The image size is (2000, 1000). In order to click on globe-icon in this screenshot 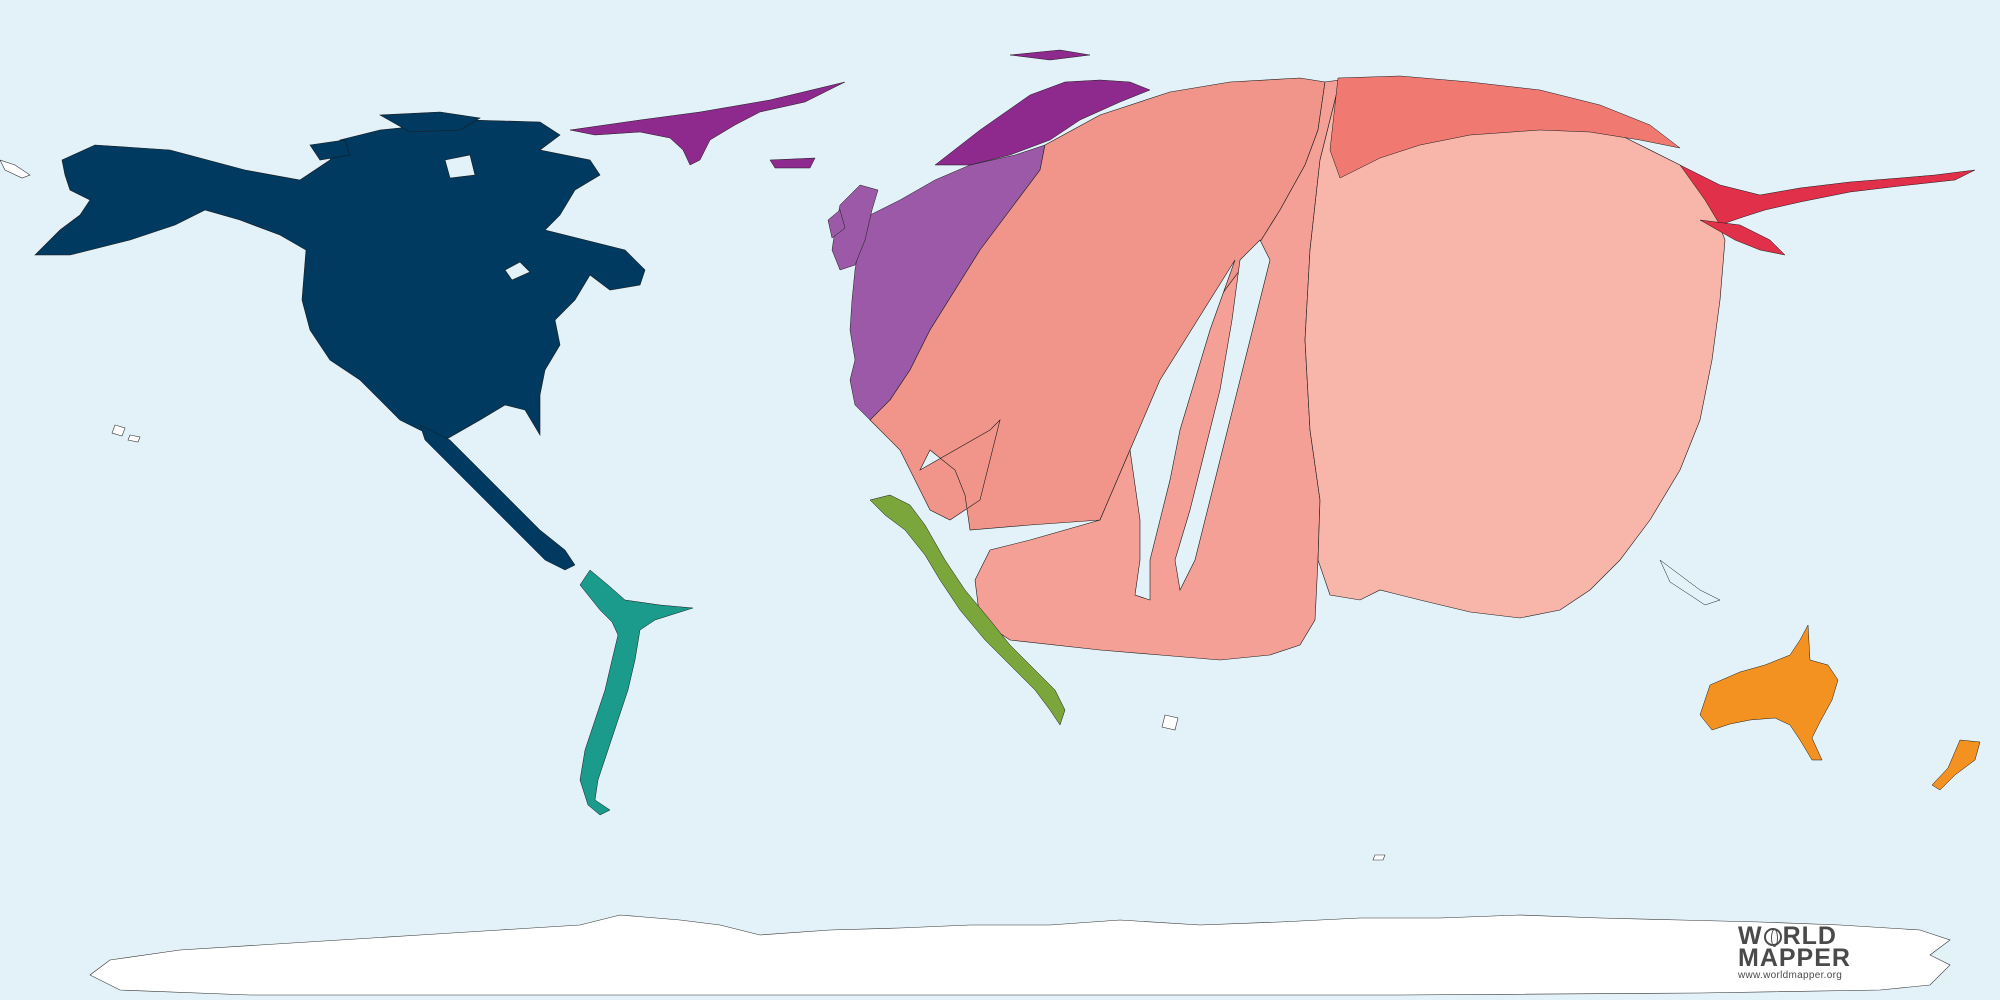, I will do `click(1772, 937)`.